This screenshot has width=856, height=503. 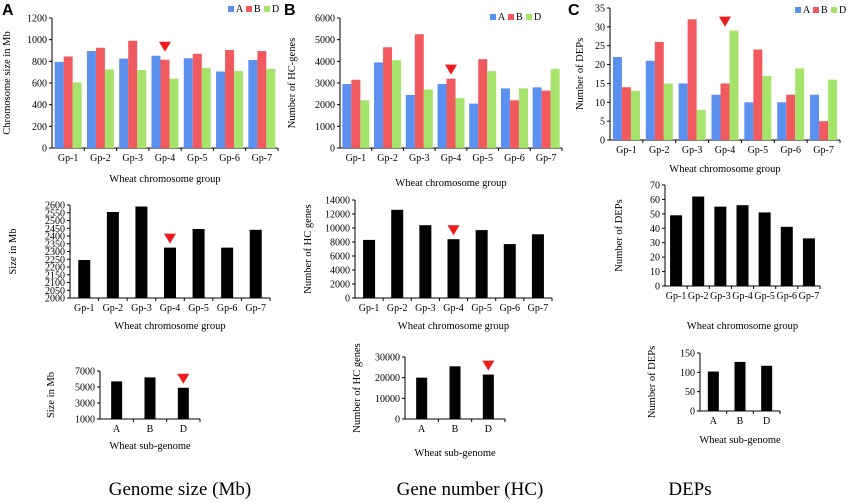 I want to click on y-tick-label: 2400, so click(x=55, y=237).